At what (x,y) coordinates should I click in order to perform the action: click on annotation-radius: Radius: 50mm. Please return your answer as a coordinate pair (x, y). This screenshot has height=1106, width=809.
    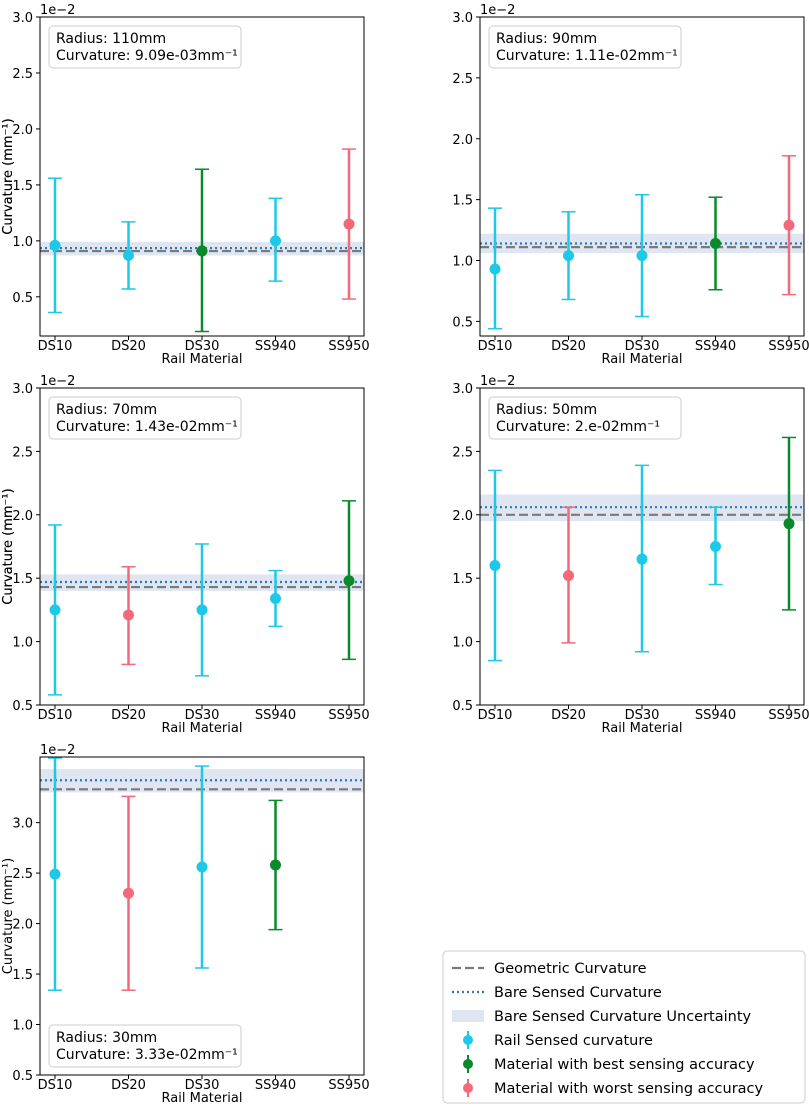
    Looking at the image, I should click on (546, 410).